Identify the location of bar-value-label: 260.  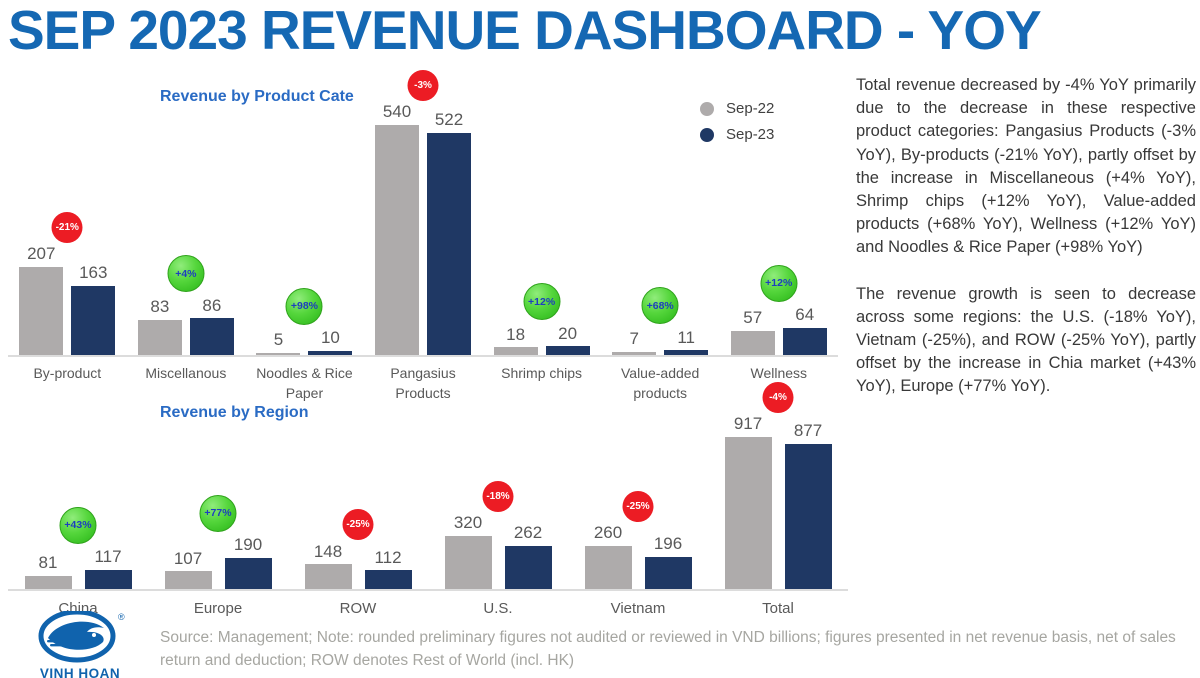
(608, 533).